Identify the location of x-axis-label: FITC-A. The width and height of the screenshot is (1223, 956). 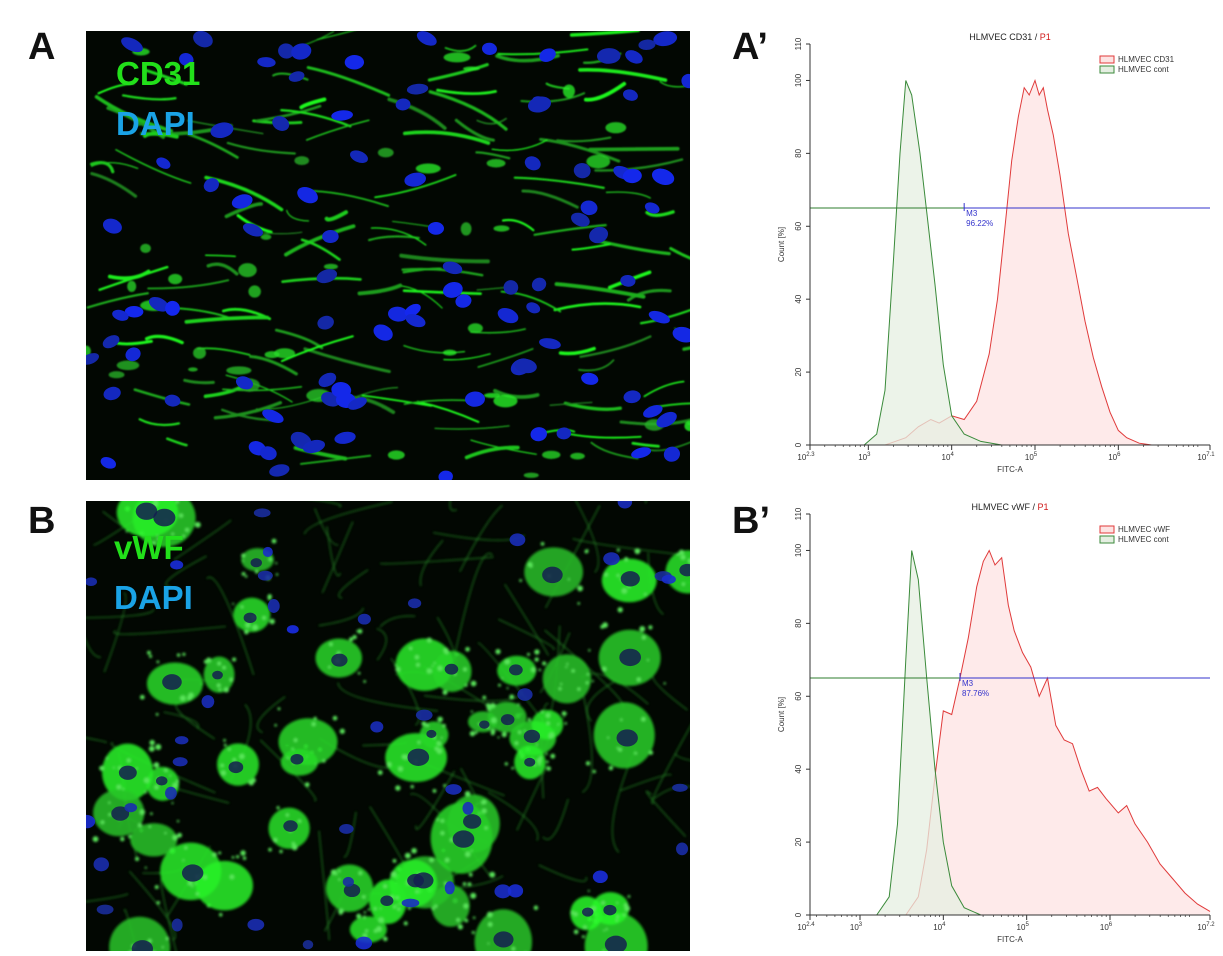
(1010, 939).